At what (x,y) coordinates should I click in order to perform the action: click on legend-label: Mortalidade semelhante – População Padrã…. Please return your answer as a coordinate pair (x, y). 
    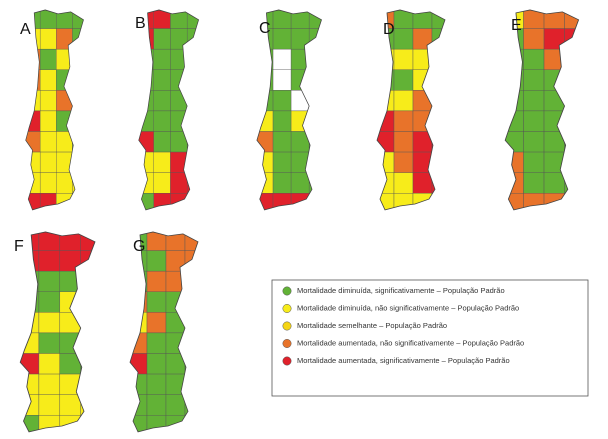
    Looking at the image, I should click on (372, 325).